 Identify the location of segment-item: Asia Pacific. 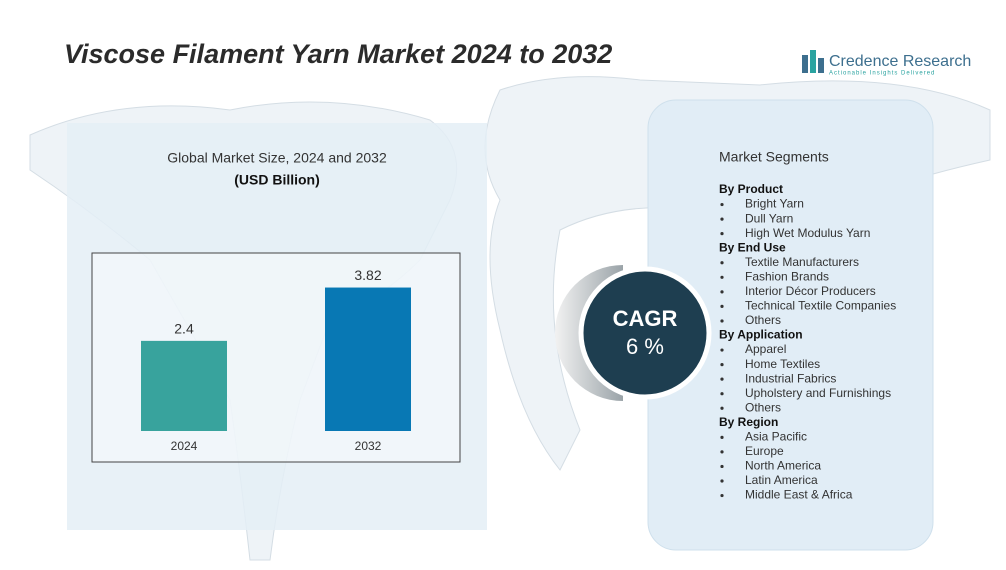
(776, 437).